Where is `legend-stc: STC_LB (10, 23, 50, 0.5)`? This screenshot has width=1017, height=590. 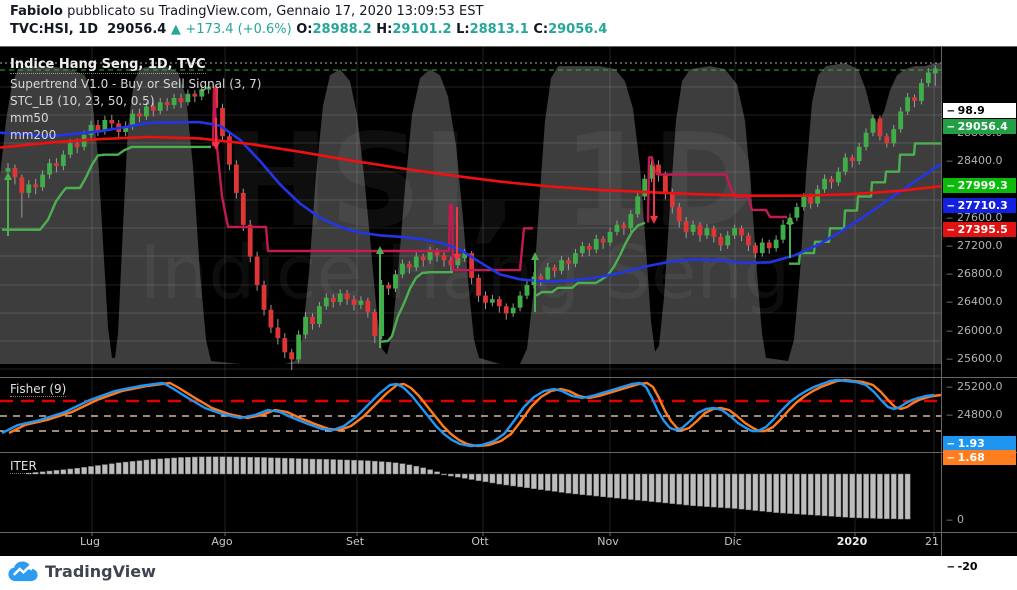 legend-stc: STC_LB (10, 23, 50, 0.5) is located at coordinates (82, 101).